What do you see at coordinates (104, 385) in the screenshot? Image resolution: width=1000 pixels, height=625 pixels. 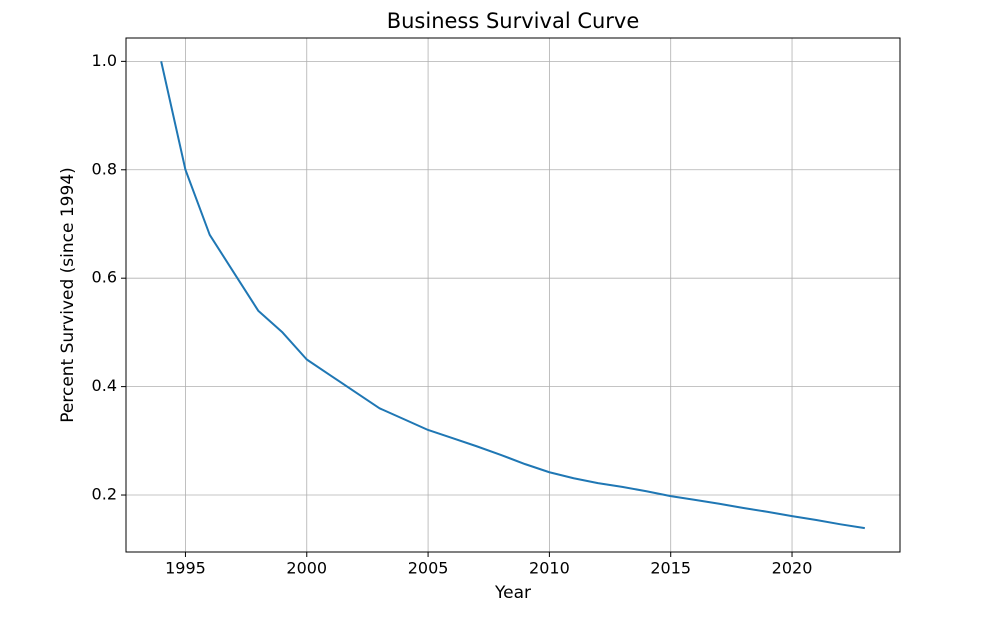 I see `y-tick-label: 0.4` at bounding box center [104, 385].